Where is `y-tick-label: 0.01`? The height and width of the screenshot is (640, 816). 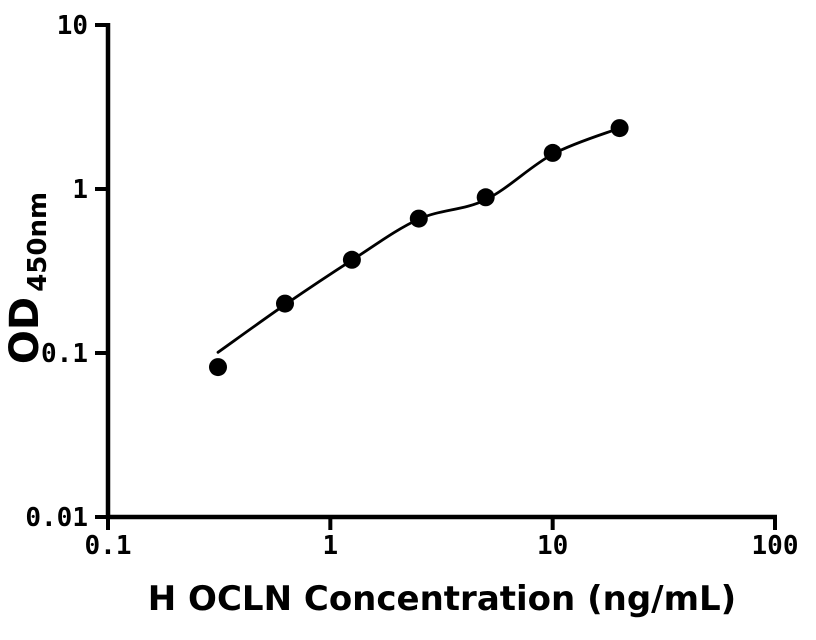 y-tick-label: 0.01 is located at coordinates (56, 518).